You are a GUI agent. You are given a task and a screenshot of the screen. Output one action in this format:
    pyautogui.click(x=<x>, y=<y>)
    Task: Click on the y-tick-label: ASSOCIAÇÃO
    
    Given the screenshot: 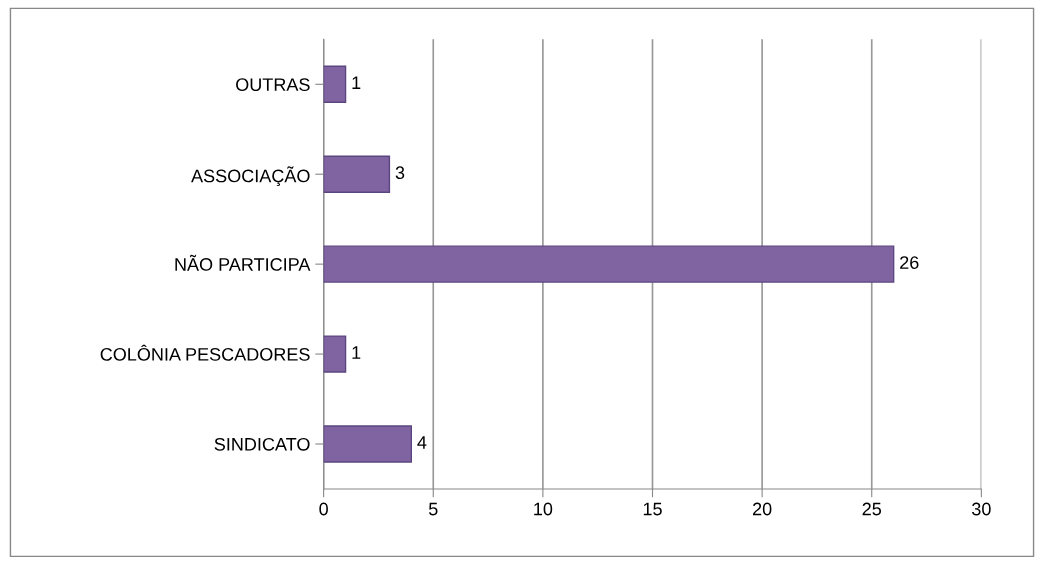 What is the action you would take?
    pyautogui.click(x=250, y=176)
    